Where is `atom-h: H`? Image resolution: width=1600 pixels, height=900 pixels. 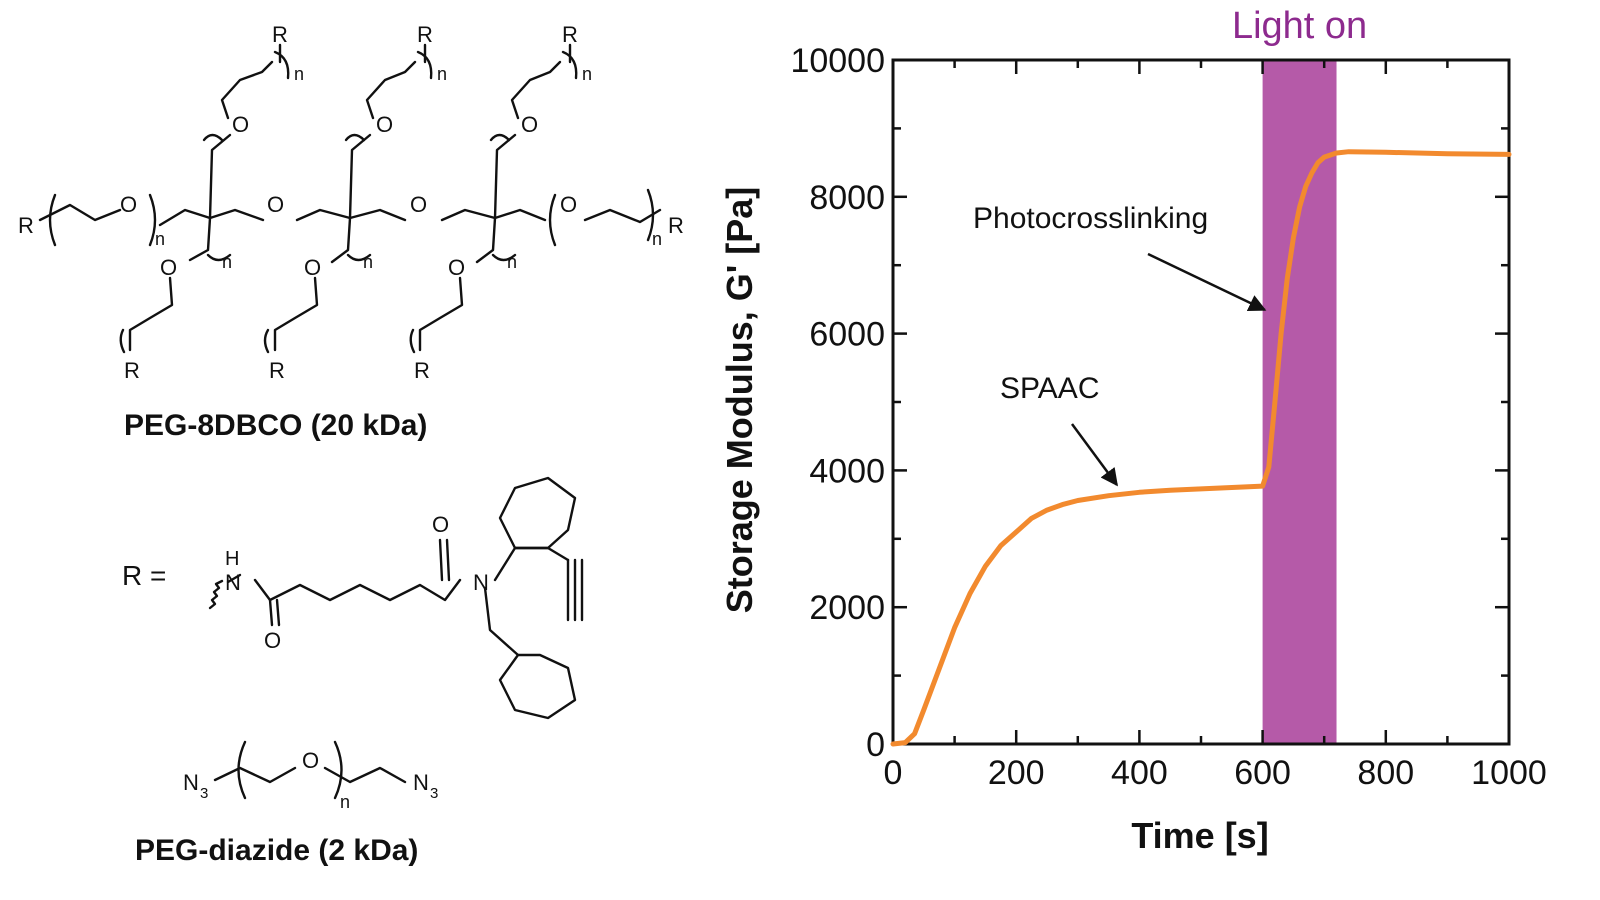
atom-h: H is located at coordinates (232, 559).